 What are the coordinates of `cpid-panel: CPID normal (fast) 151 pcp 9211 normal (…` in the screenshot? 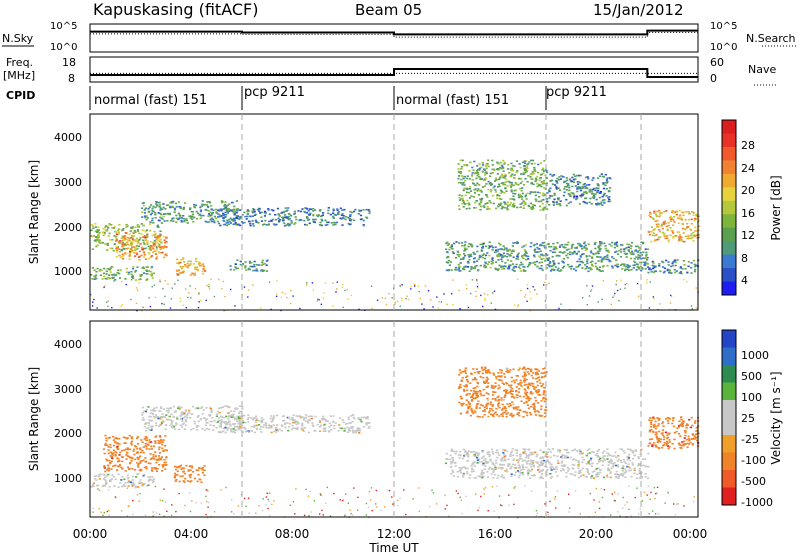 It's located at (306, 97).